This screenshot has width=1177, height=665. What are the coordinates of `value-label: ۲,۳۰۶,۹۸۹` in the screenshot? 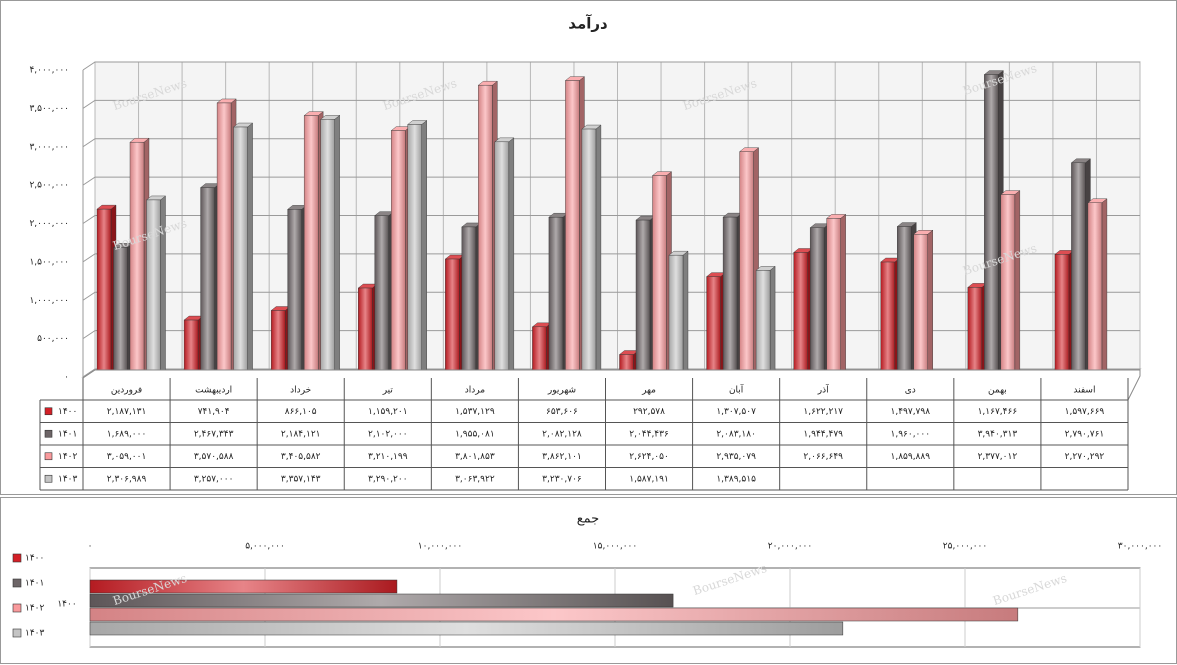 It's located at (127, 479).